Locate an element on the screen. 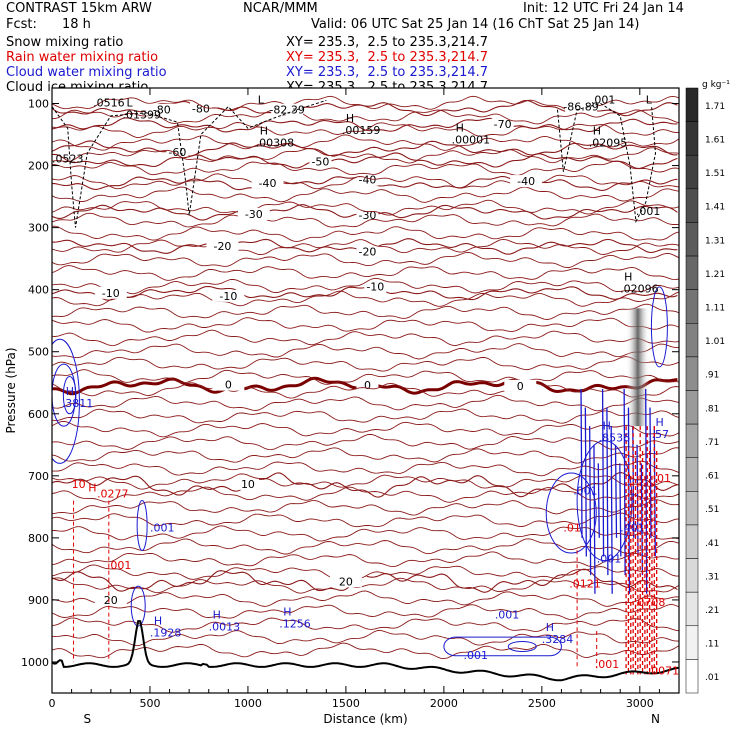 This screenshot has height=740, width=740. colorbar-label: 1.01 is located at coordinates (715, 342).